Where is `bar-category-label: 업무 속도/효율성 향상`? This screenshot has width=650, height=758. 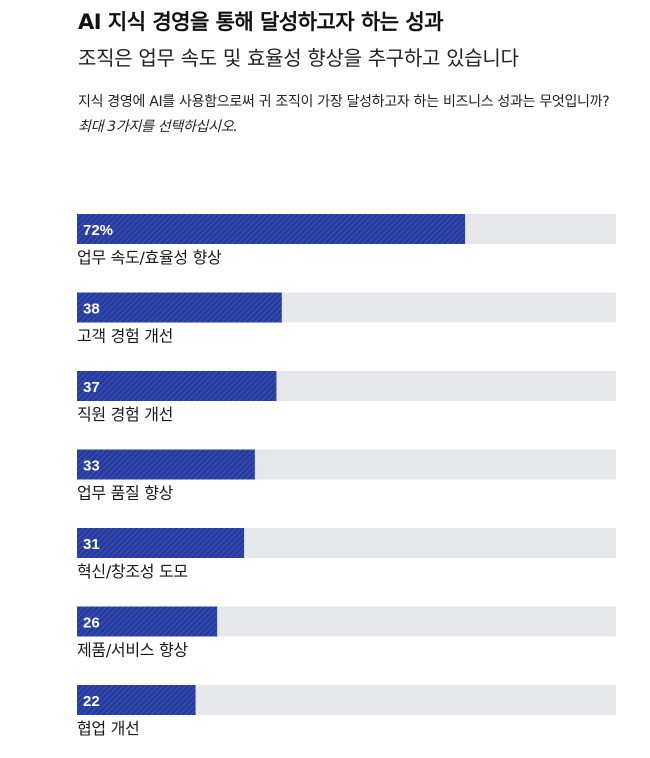 bar-category-label: 업무 속도/효율성 향상 is located at coordinates (149, 257).